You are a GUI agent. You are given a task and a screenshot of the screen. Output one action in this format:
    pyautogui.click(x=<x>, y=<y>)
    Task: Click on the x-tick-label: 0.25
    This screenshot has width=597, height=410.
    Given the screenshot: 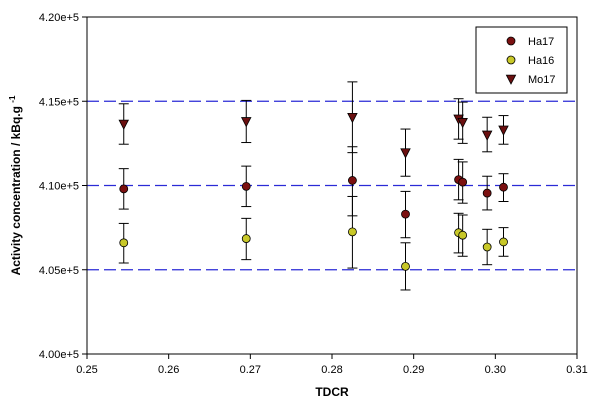 What is the action you would take?
    pyautogui.click(x=86, y=370)
    